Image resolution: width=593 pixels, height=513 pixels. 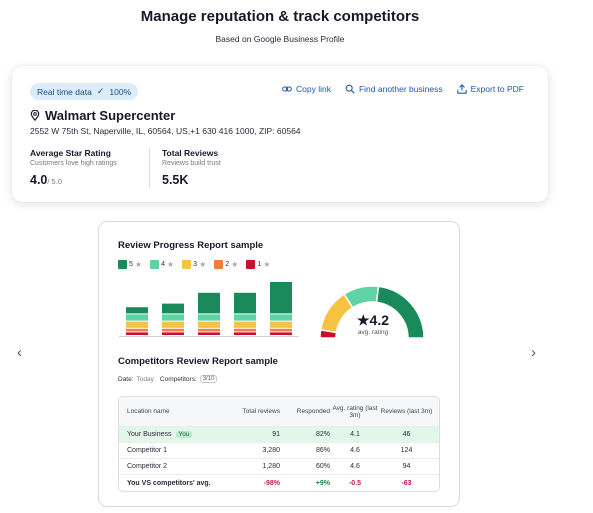 I want to click on export-pdf-button: Export to PDF, so click(x=490, y=89).